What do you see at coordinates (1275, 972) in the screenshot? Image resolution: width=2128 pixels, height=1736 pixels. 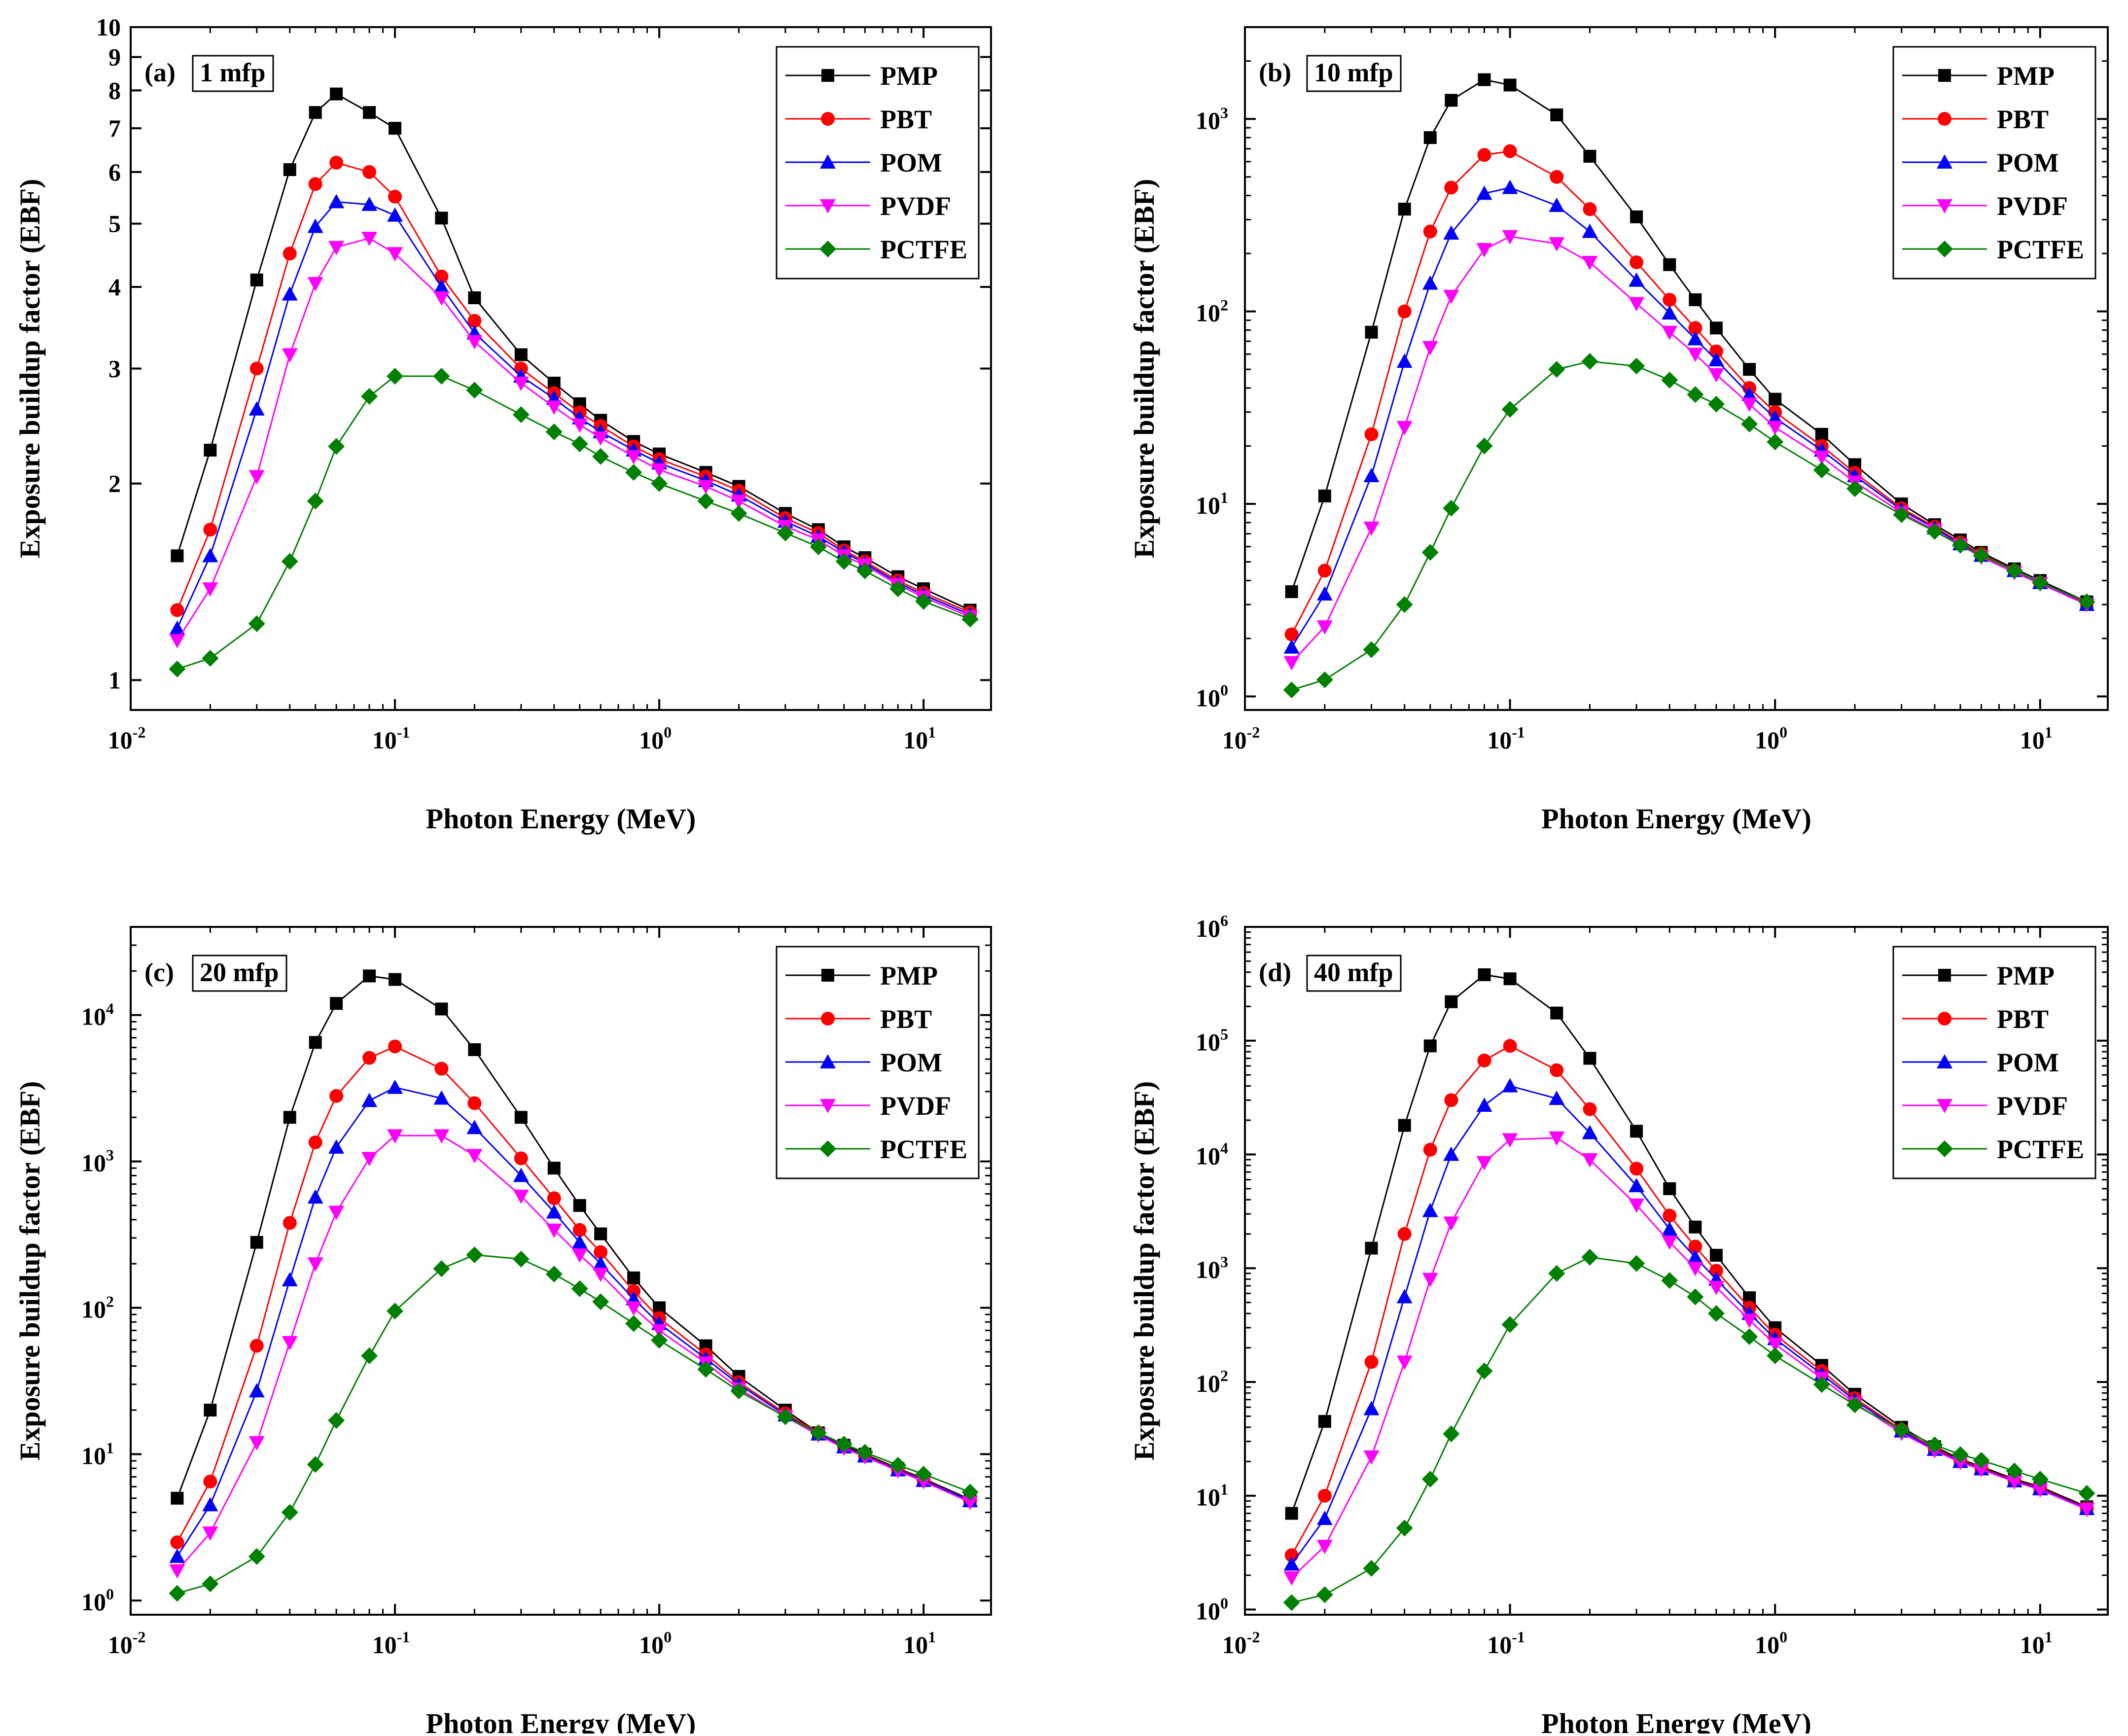 I see `panel-letter: (d)` at bounding box center [1275, 972].